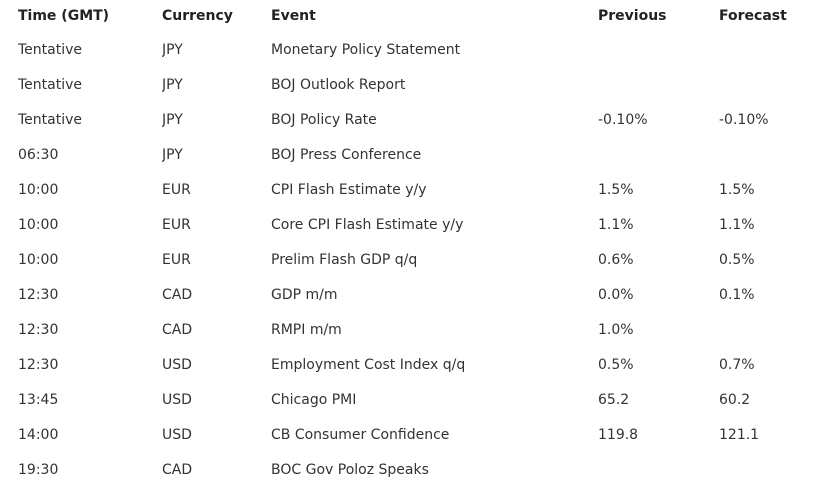 The image size is (822, 493). Describe the element at coordinates (614, 400) in the screenshot. I see `cell-previous: 65.2` at that location.